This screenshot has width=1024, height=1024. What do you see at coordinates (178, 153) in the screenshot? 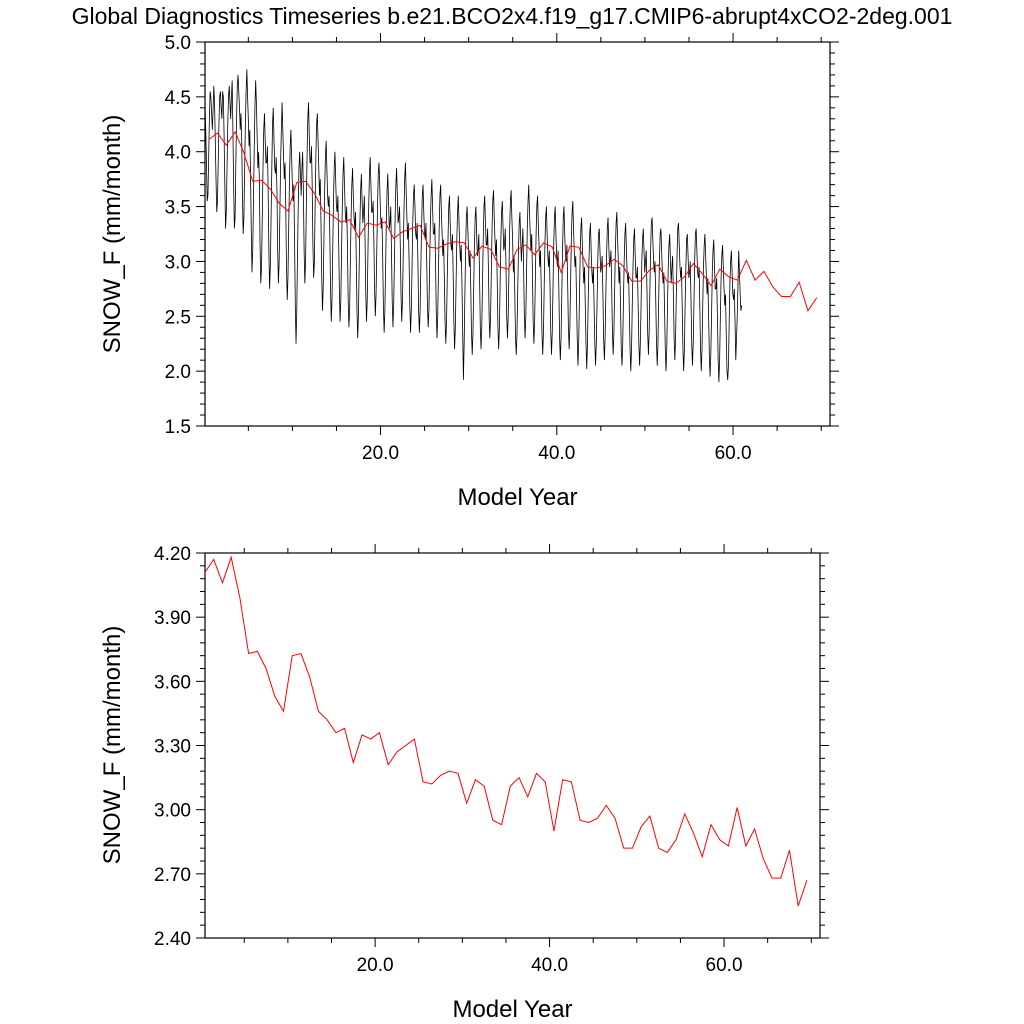
I see `y-tick-label: 4.0` at bounding box center [178, 153].